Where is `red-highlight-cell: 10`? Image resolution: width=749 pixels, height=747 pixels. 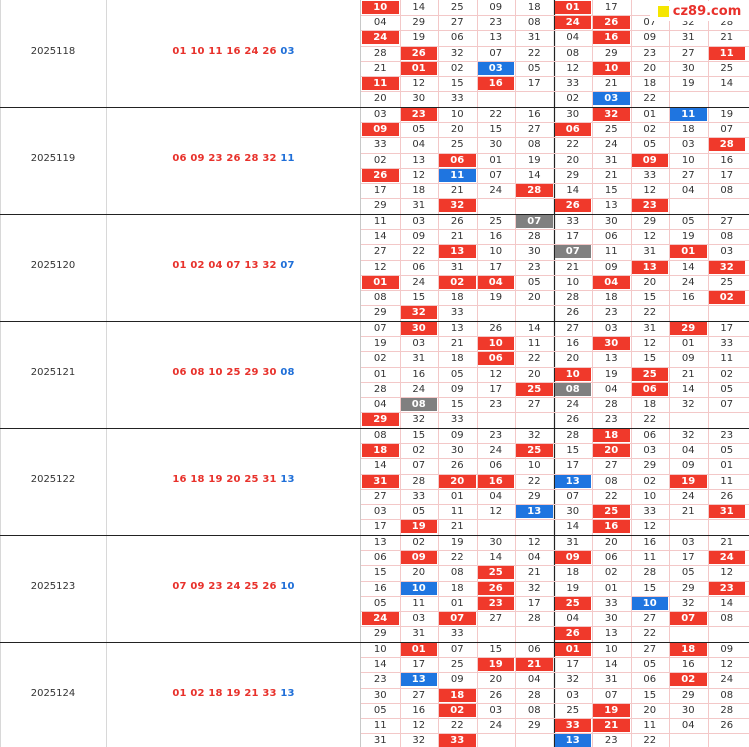
red-highlight-cell: 10 is located at coordinates (611, 68).